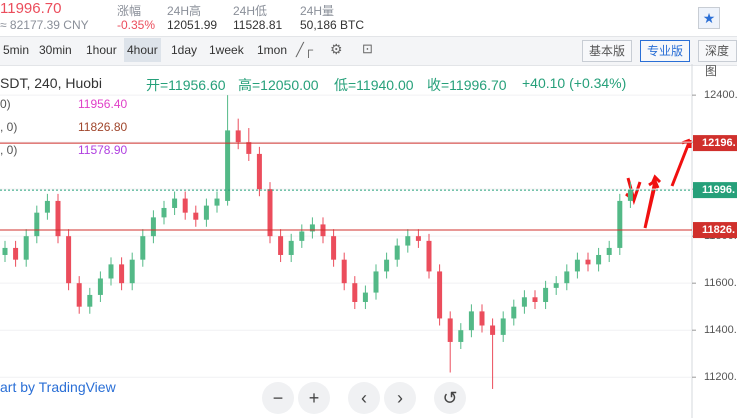 The width and height of the screenshot is (737, 418). Describe the element at coordinates (44, 25) in the screenshot. I see `cny: ≈ 82177.39 CNY` at that location.